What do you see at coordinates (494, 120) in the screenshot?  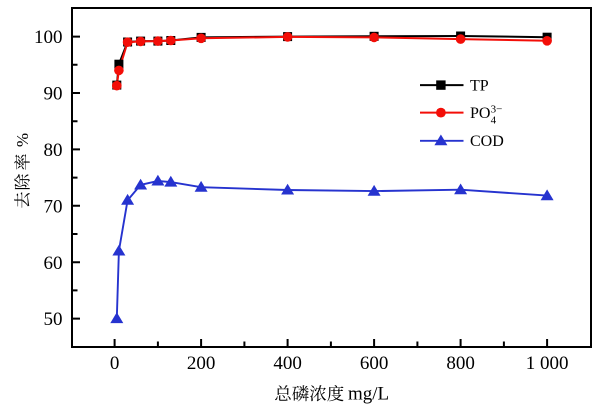 I see `svg-text: 4` at bounding box center [494, 120].